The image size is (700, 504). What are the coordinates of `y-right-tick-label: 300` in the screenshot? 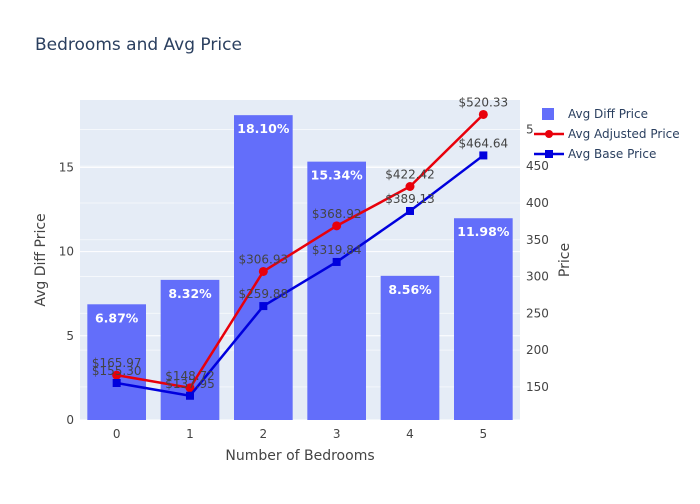 It's located at (537, 277).